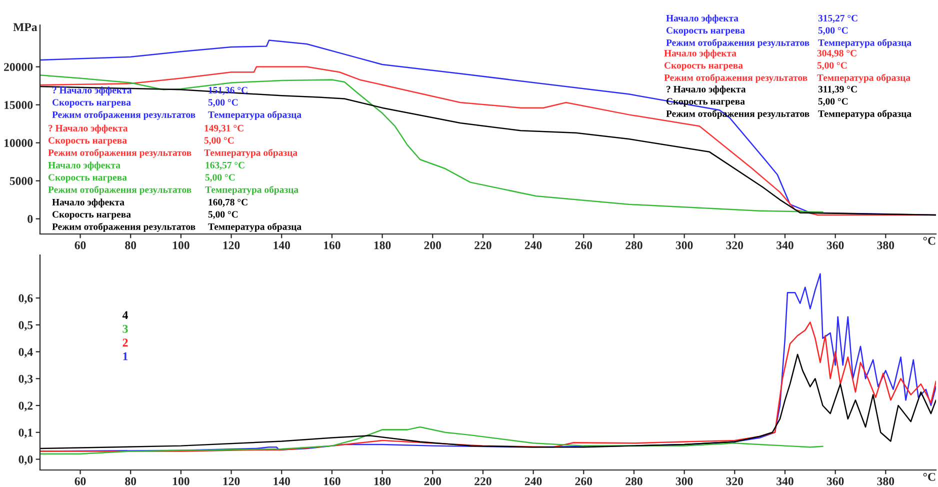  What do you see at coordinates (837, 90) in the screenshot?
I see `annotation: 311,39 °C` at bounding box center [837, 90].